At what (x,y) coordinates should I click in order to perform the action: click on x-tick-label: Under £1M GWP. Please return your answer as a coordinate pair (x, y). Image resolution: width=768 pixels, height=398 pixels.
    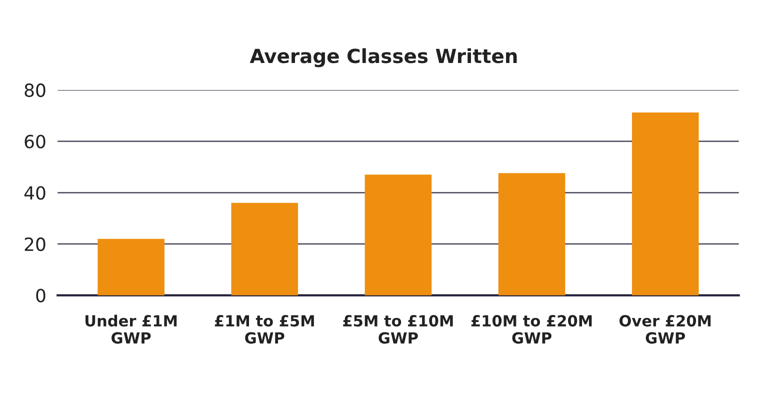
    Looking at the image, I should click on (131, 329).